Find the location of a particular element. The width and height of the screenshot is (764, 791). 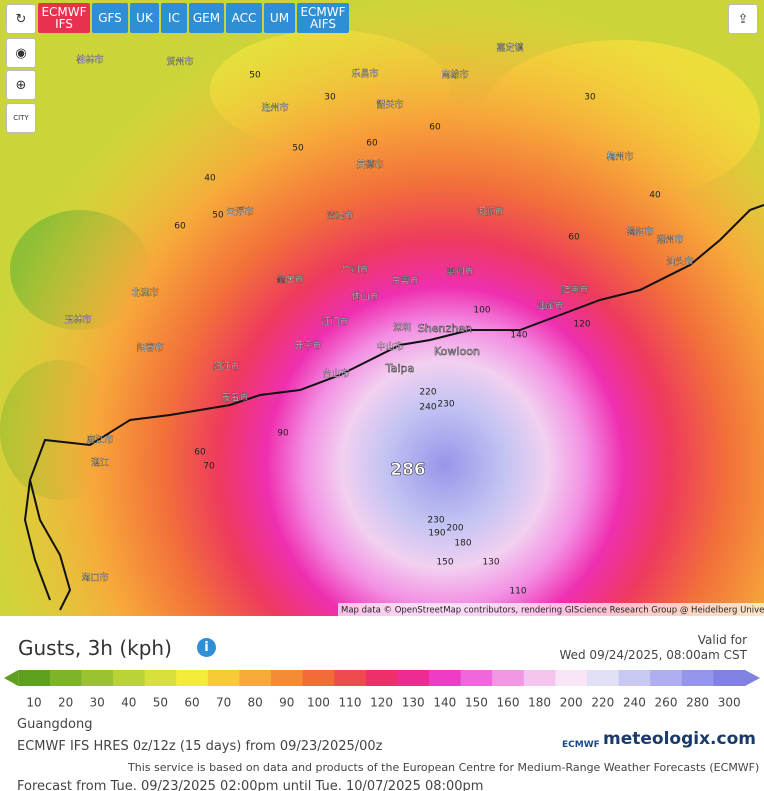

valid-label: Valid for is located at coordinates (722, 640).